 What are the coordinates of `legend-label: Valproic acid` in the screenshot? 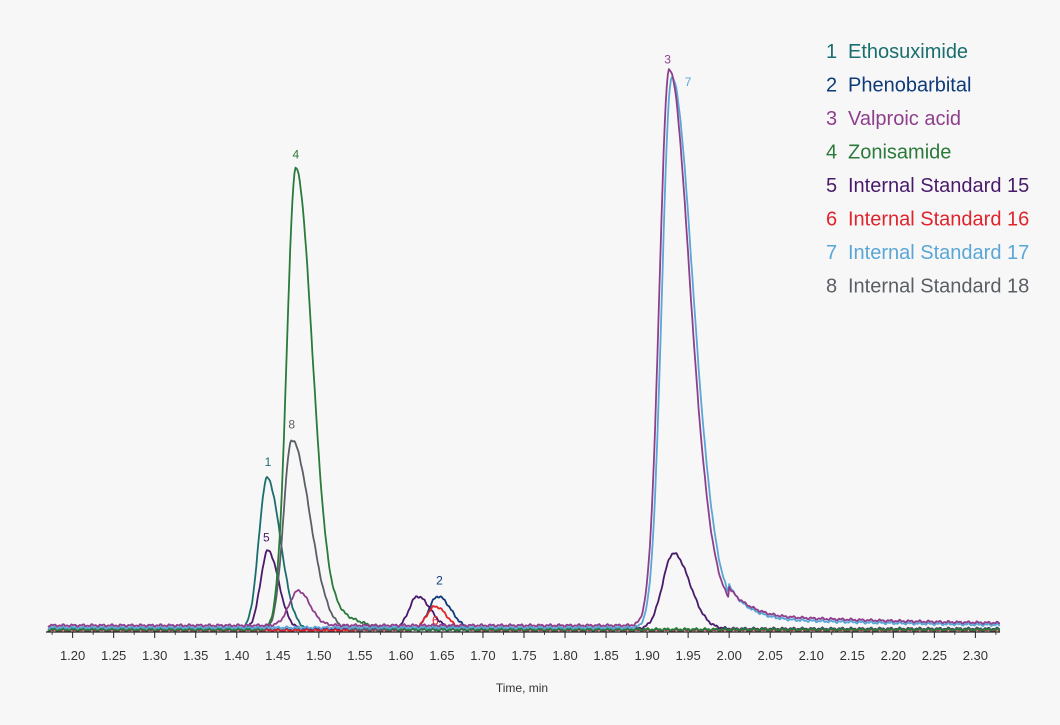 It's located at (904, 119).